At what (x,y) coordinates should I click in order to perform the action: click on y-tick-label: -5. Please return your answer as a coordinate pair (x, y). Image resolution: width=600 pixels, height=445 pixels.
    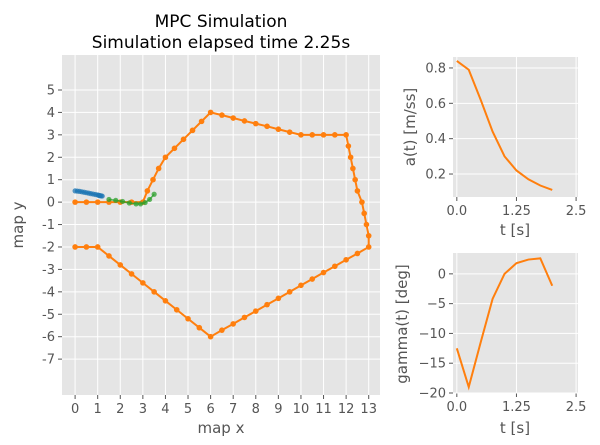
    Looking at the image, I should click on (48, 315).